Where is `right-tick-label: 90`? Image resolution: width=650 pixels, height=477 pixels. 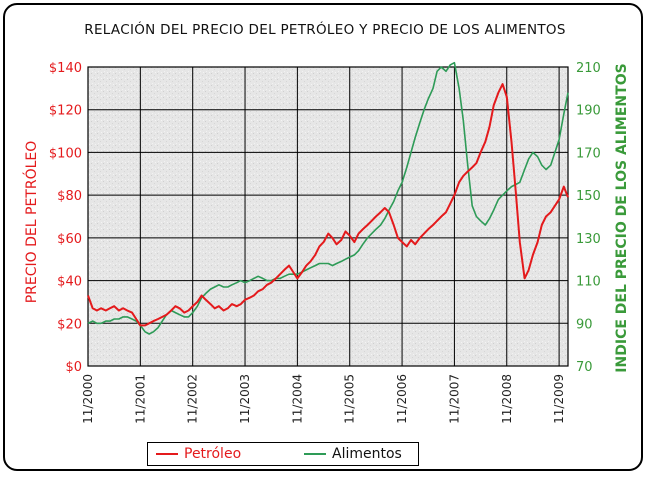 right-tick-label: 90 is located at coordinates (584, 324).